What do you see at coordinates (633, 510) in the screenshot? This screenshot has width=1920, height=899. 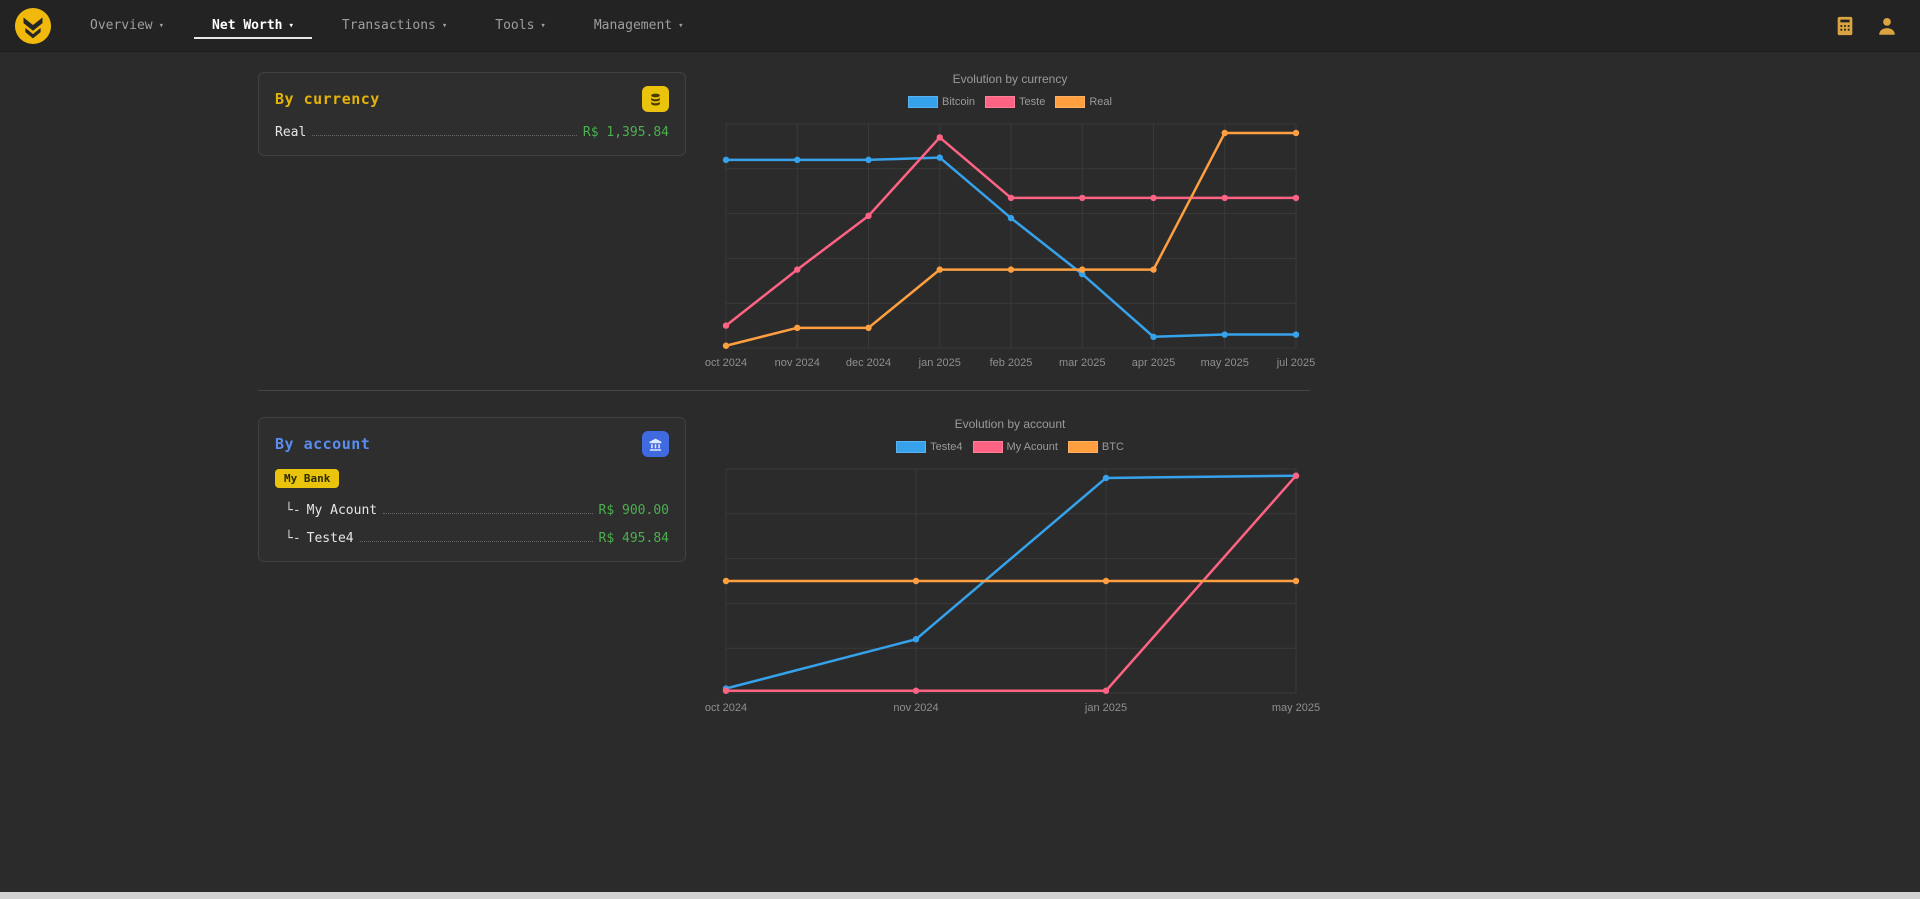 I see `account-value: R$ 900.00` at bounding box center [633, 510].